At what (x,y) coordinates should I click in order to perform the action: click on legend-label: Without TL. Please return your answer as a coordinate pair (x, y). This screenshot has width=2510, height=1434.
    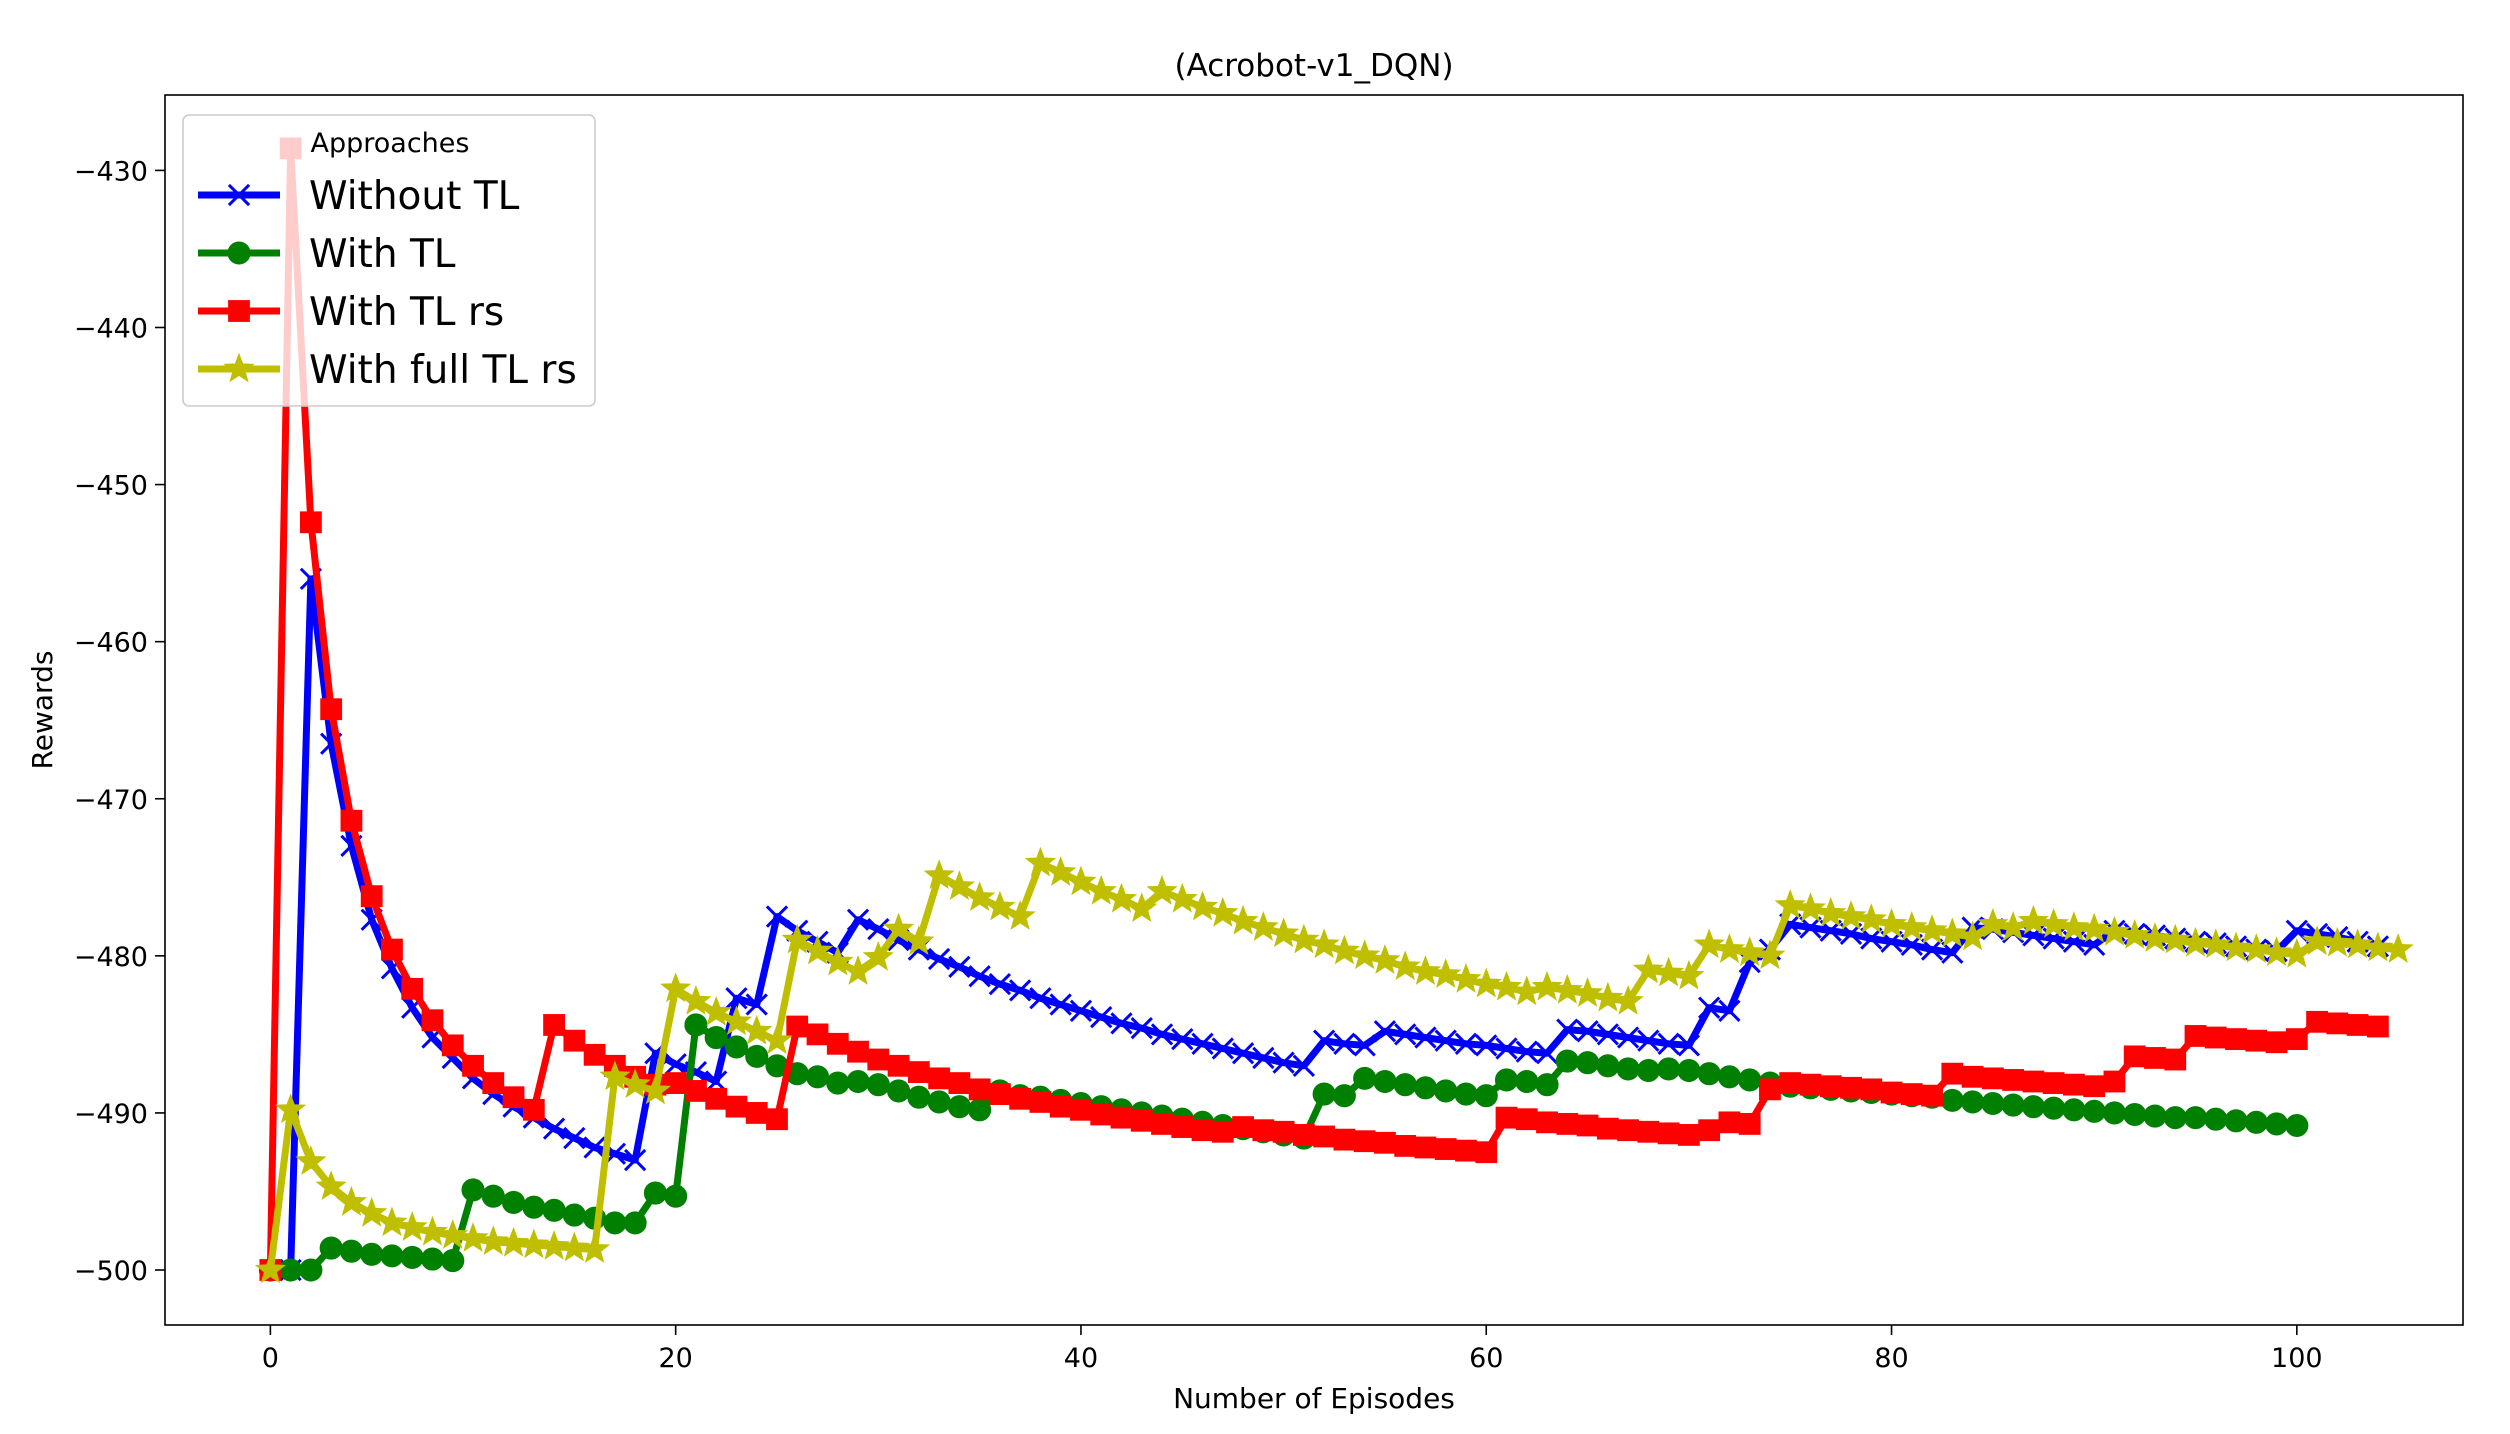
    Looking at the image, I should click on (414, 196).